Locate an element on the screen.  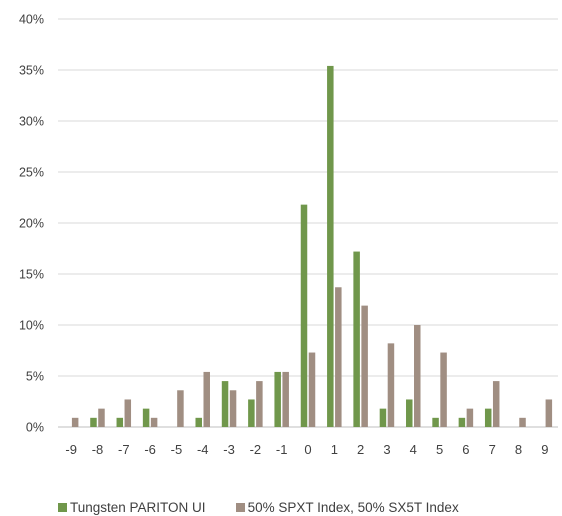
x-tick-label: -2 is located at coordinates (256, 449).